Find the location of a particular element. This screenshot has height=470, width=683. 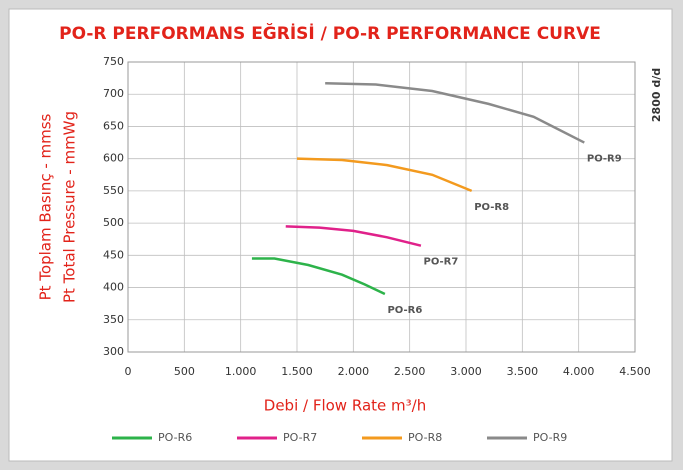

series-label: PO-R8 is located at coordinates (491, 207).